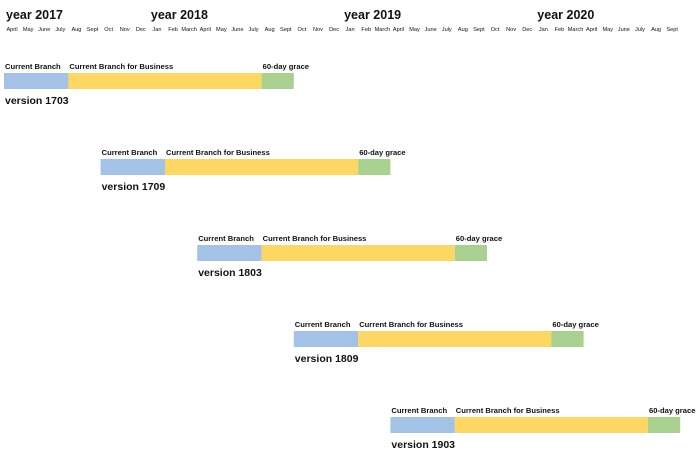  What do you see at coordinates (372, 15) in the screenshot?
I see `year-label: year 2019` at bounding box center [372, 15].